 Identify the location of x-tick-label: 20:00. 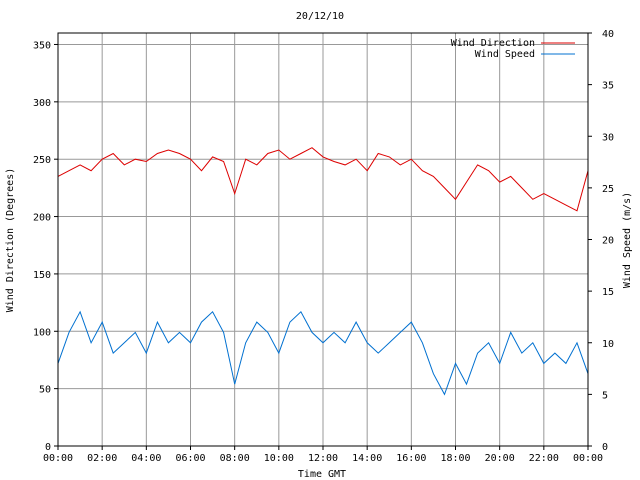
(500, 458).